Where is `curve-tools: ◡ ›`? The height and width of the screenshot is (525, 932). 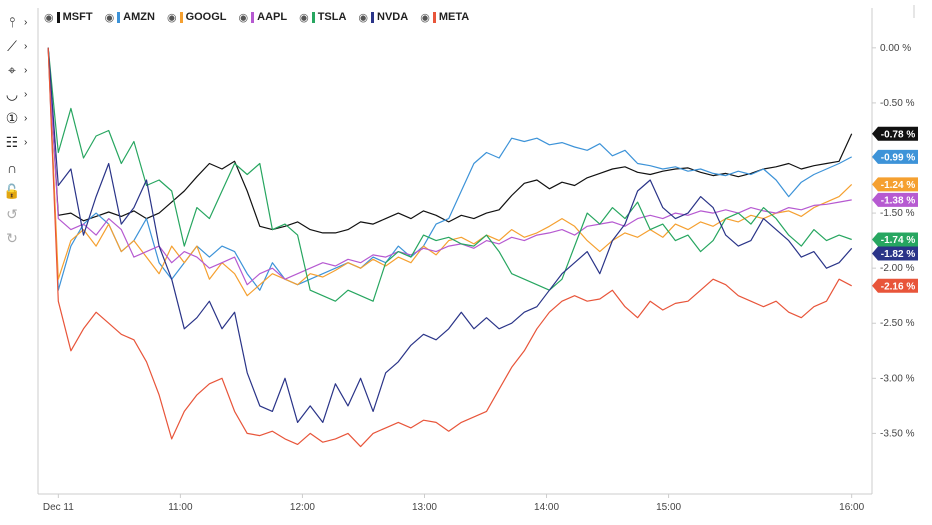
curve-tools: ◡ › is located at coordinates (18, 94).